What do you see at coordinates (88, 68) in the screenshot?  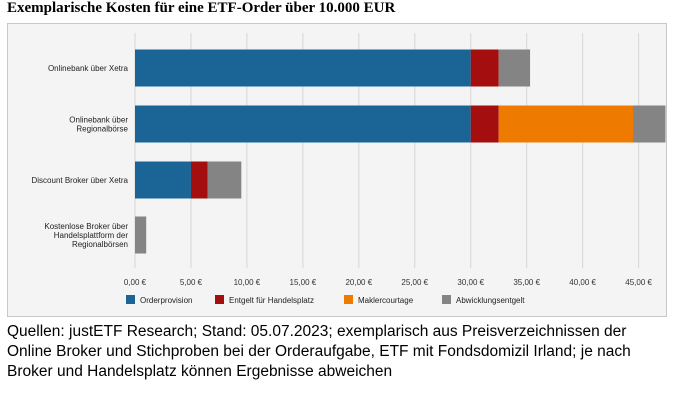 I see `category-label: Onlinebank über Xetra` at bounding box center [88, 68].